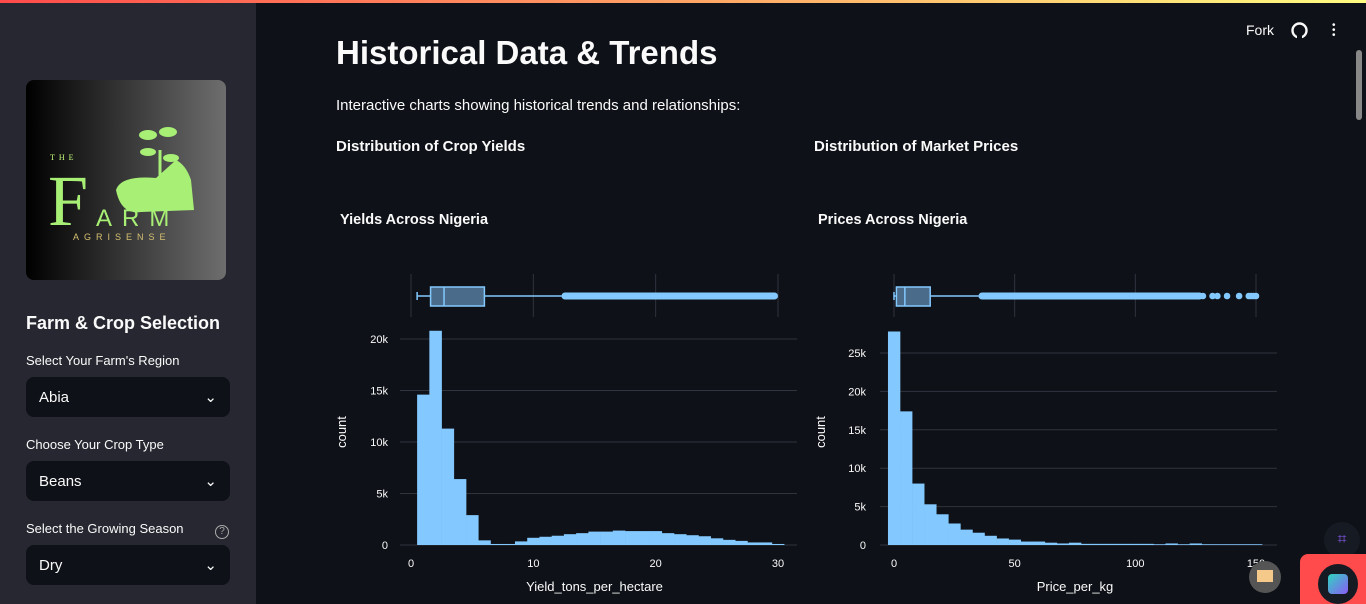  I want to click on region-select: Abia ⌄, so click(128, 397).